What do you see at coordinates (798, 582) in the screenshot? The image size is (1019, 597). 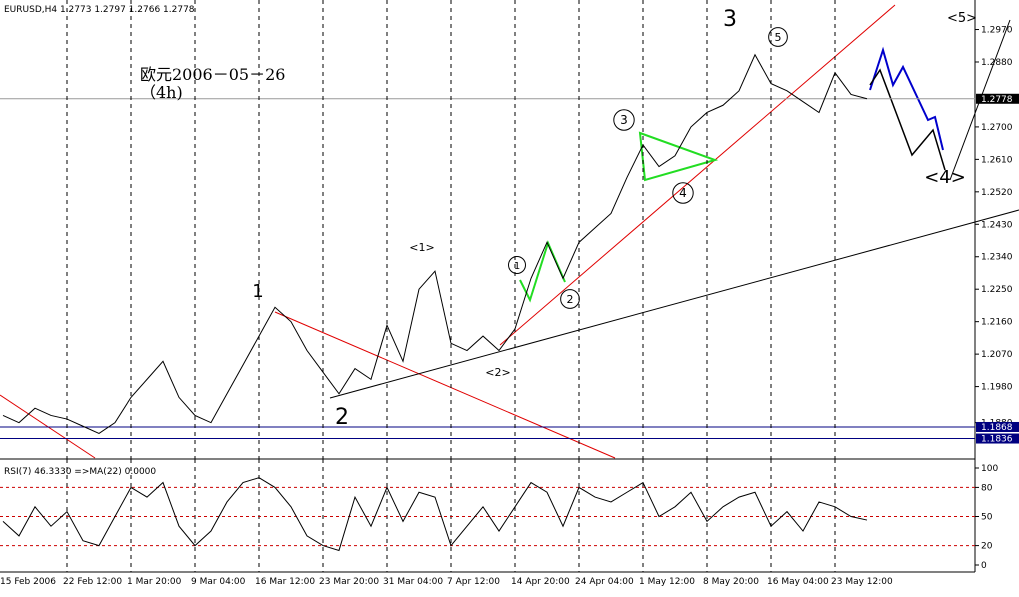 I see `x-tick-label: 16 May 04:00` at bounding box center [798, 582].